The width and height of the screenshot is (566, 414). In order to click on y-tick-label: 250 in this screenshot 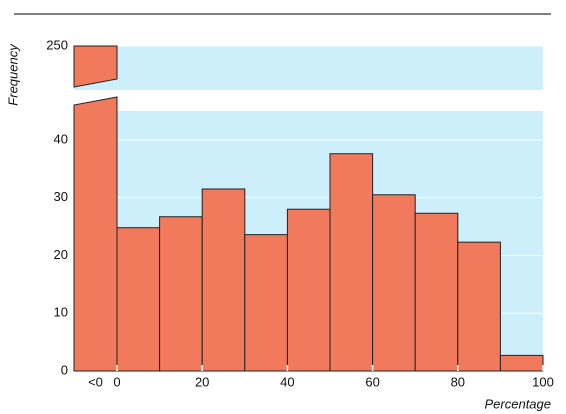, I will do `click(57, 44)`.